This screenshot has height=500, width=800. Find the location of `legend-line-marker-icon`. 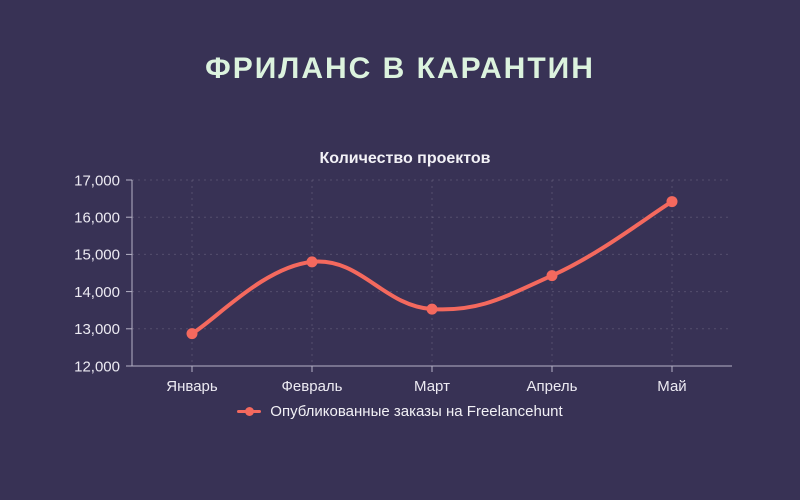

legend-line-marker-icon is located at coordinates (249, 411).